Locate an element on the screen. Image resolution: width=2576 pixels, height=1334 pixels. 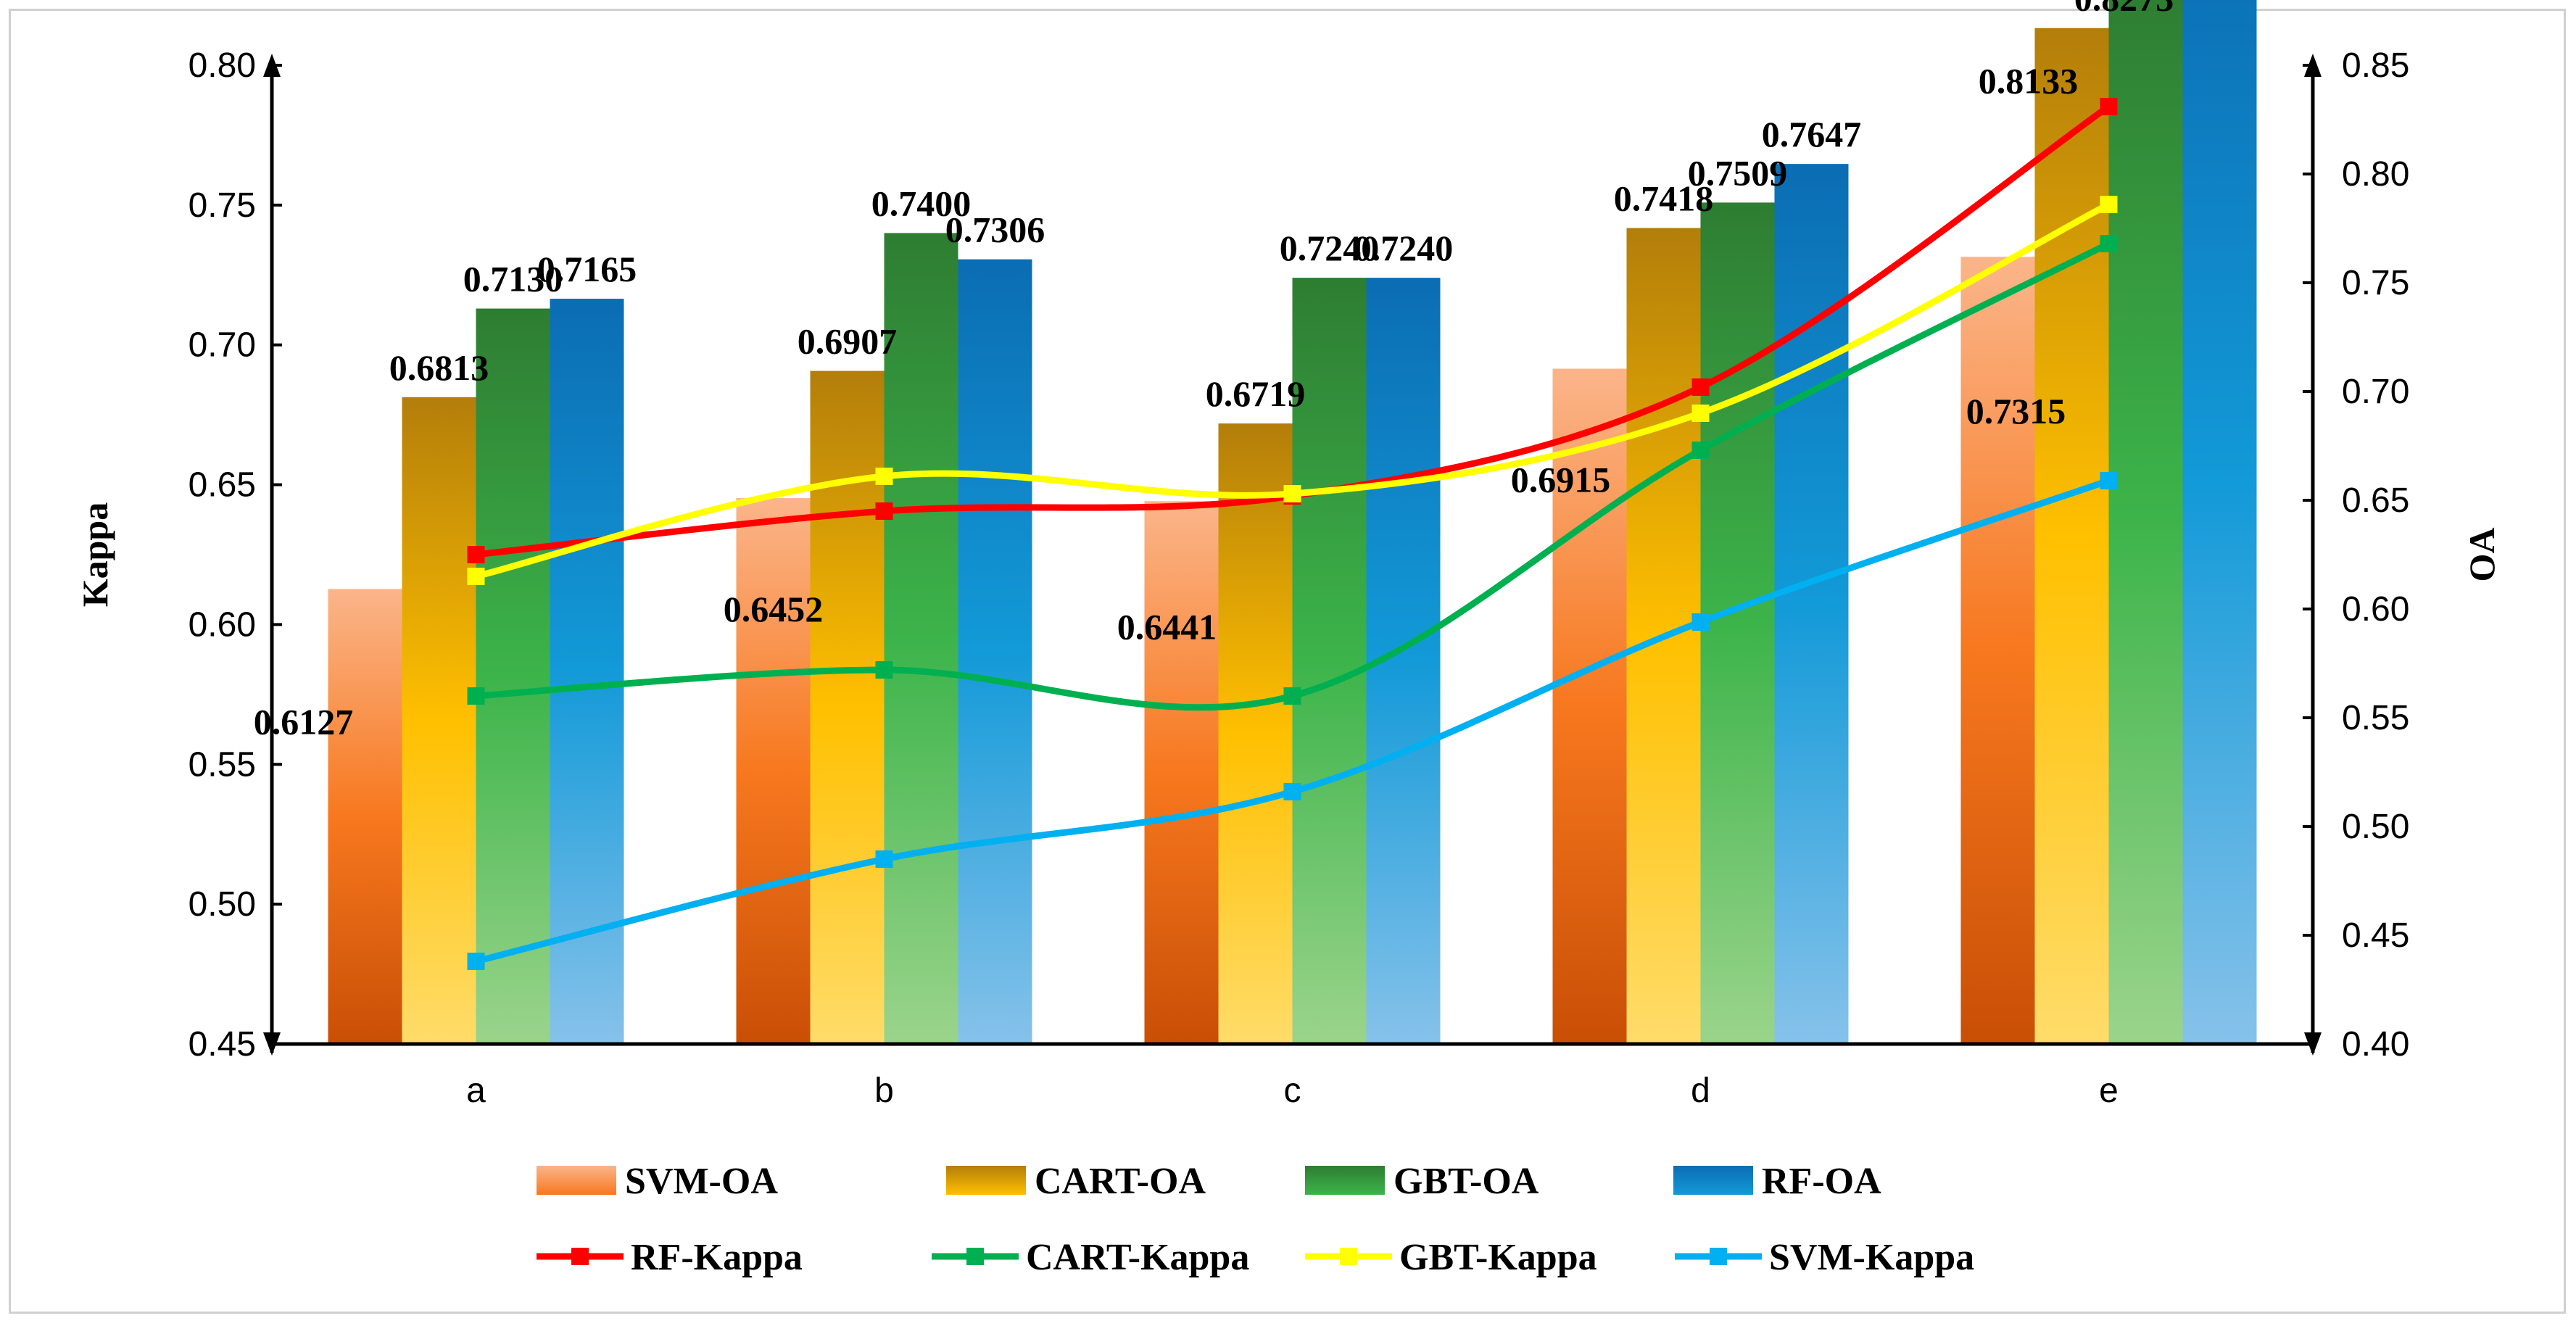
marker-svm-kappa-e is located at coordinates (2109, 480).